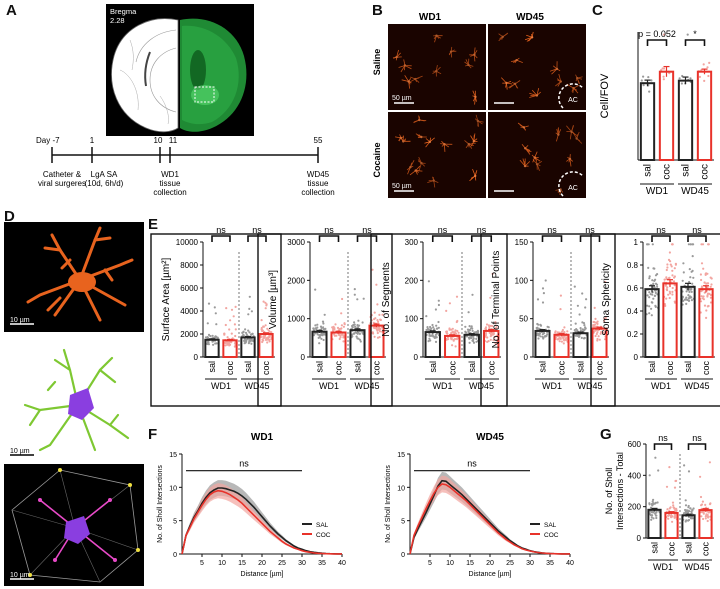 This screenshot has height=589, width=720. What do you see at coordinates (262, 574) in the screenshot?
I see `x-axis-label: Distance [µm]` at bounding box center [262, 574].